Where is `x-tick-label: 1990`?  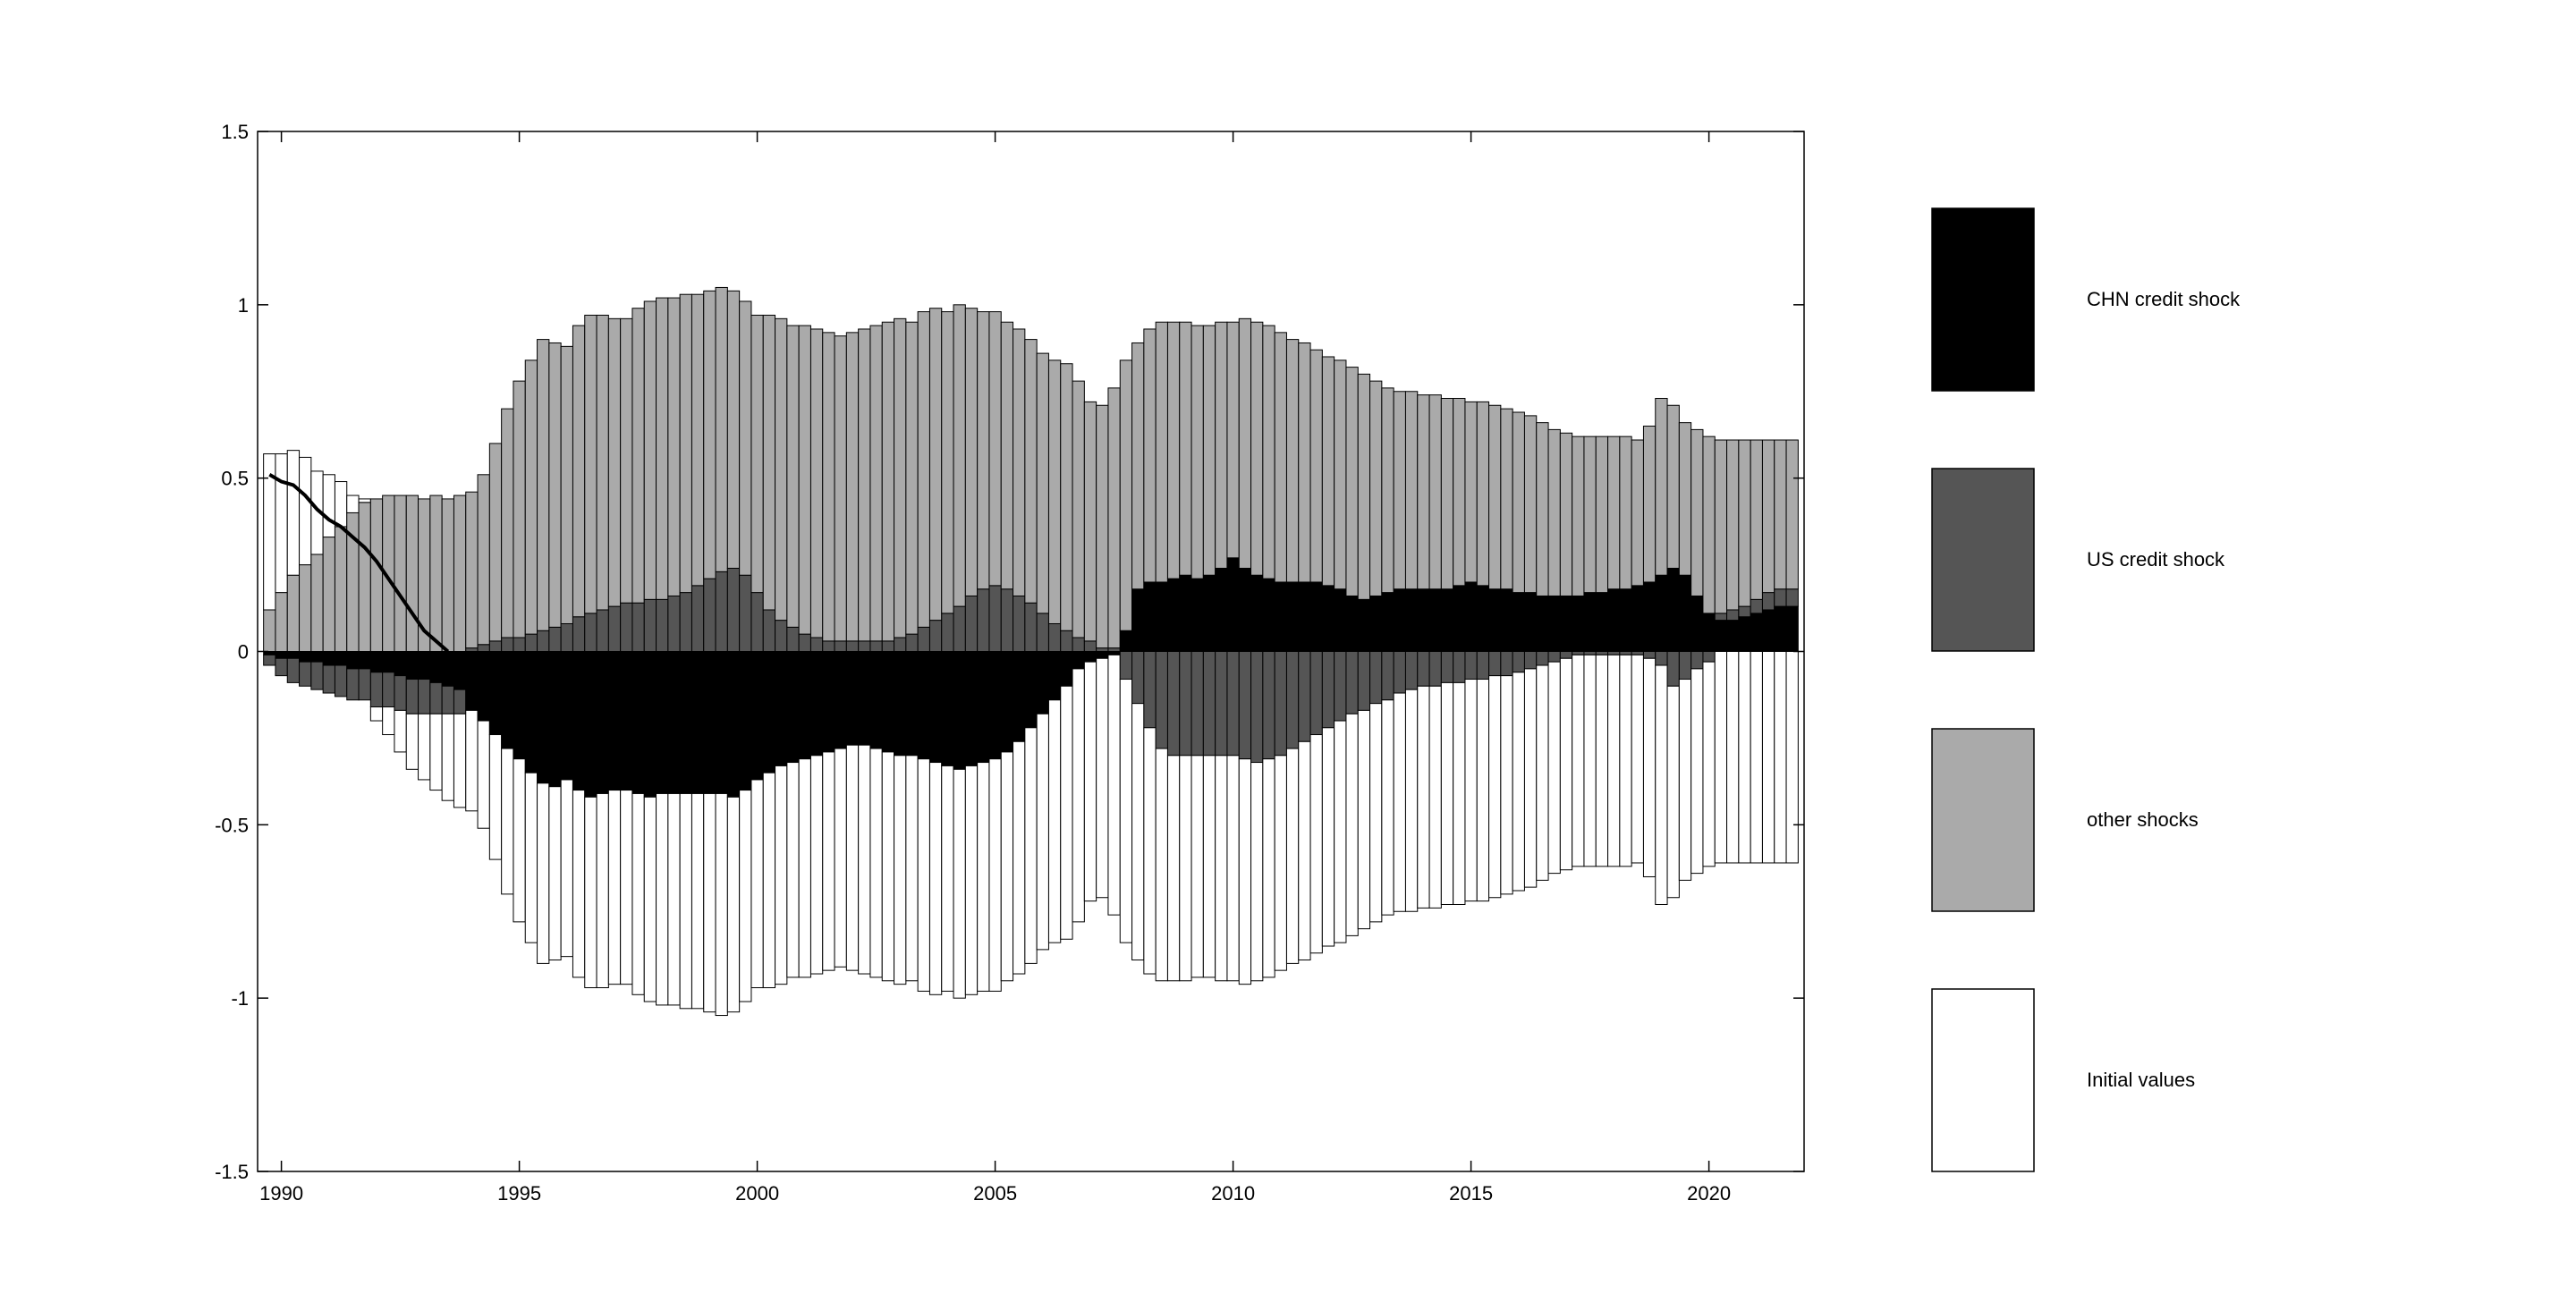
x-tick-label: 1990 is located at coordinates (281, 1193).